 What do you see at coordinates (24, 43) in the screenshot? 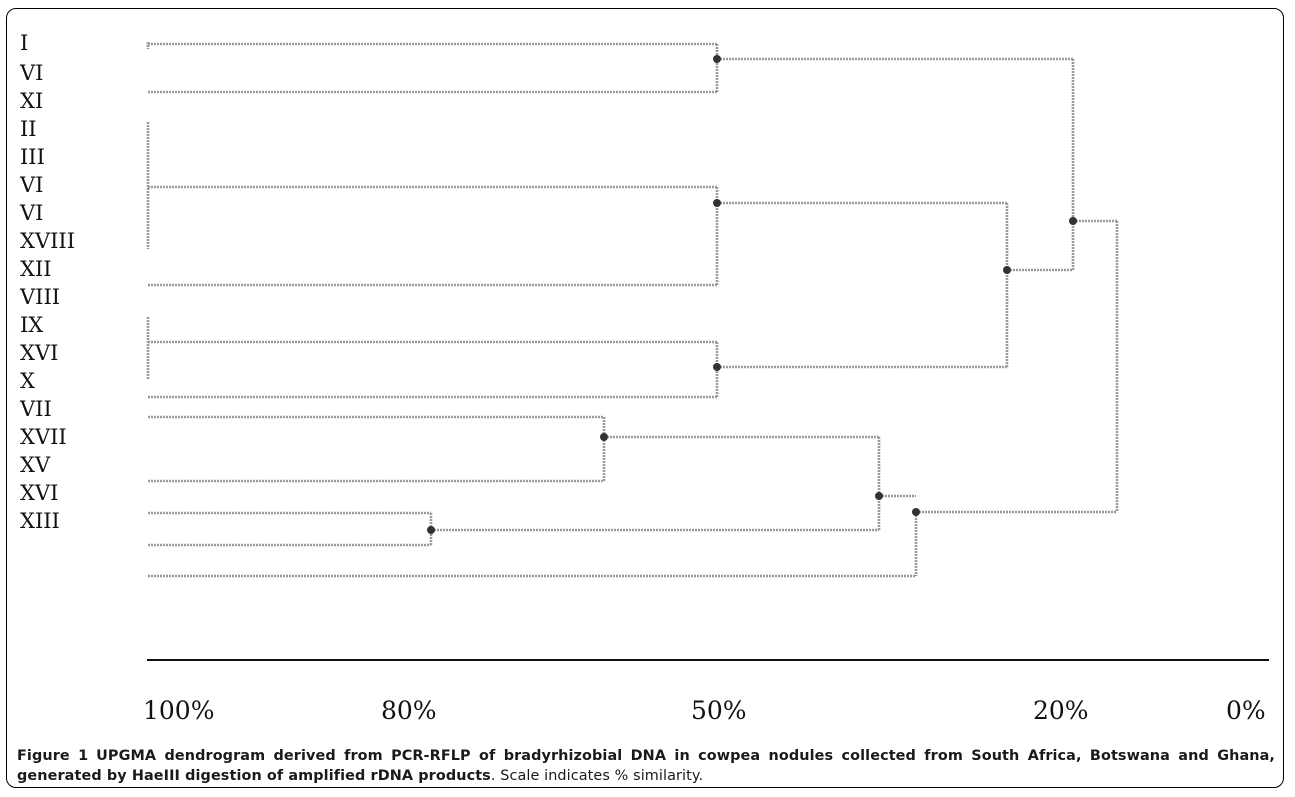
I see `leaf-label: I` at bounding box center [24, 43].